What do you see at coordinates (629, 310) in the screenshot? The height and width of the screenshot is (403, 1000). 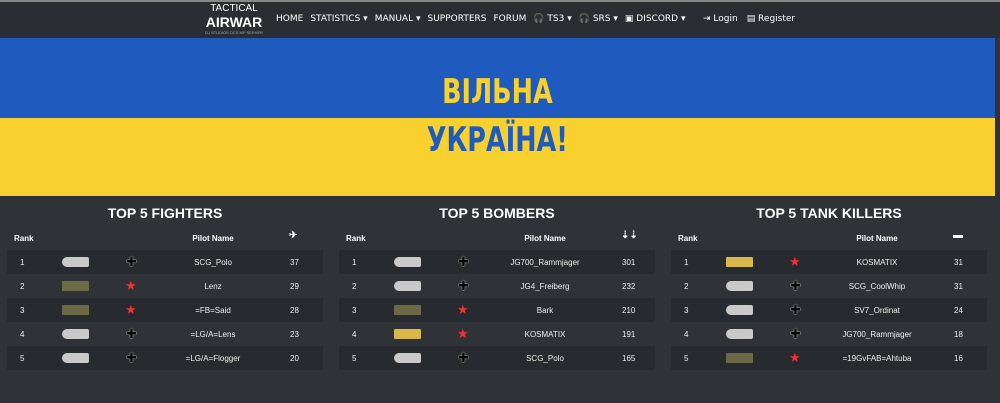 I see `stat-value: 210` at bounding box center [629, 310].